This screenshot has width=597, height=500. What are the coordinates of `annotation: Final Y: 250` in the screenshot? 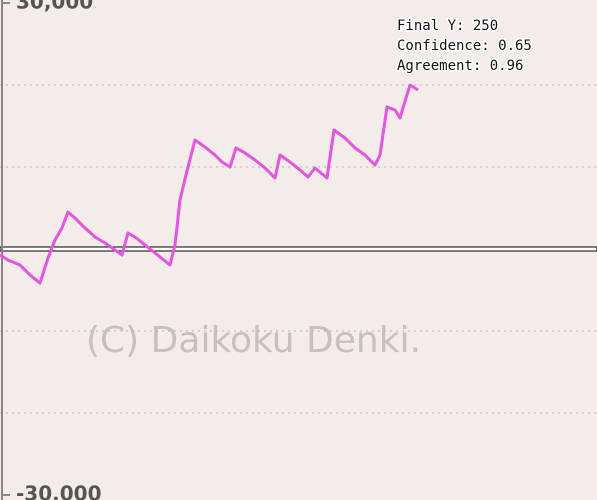 It's located at (447, 26).